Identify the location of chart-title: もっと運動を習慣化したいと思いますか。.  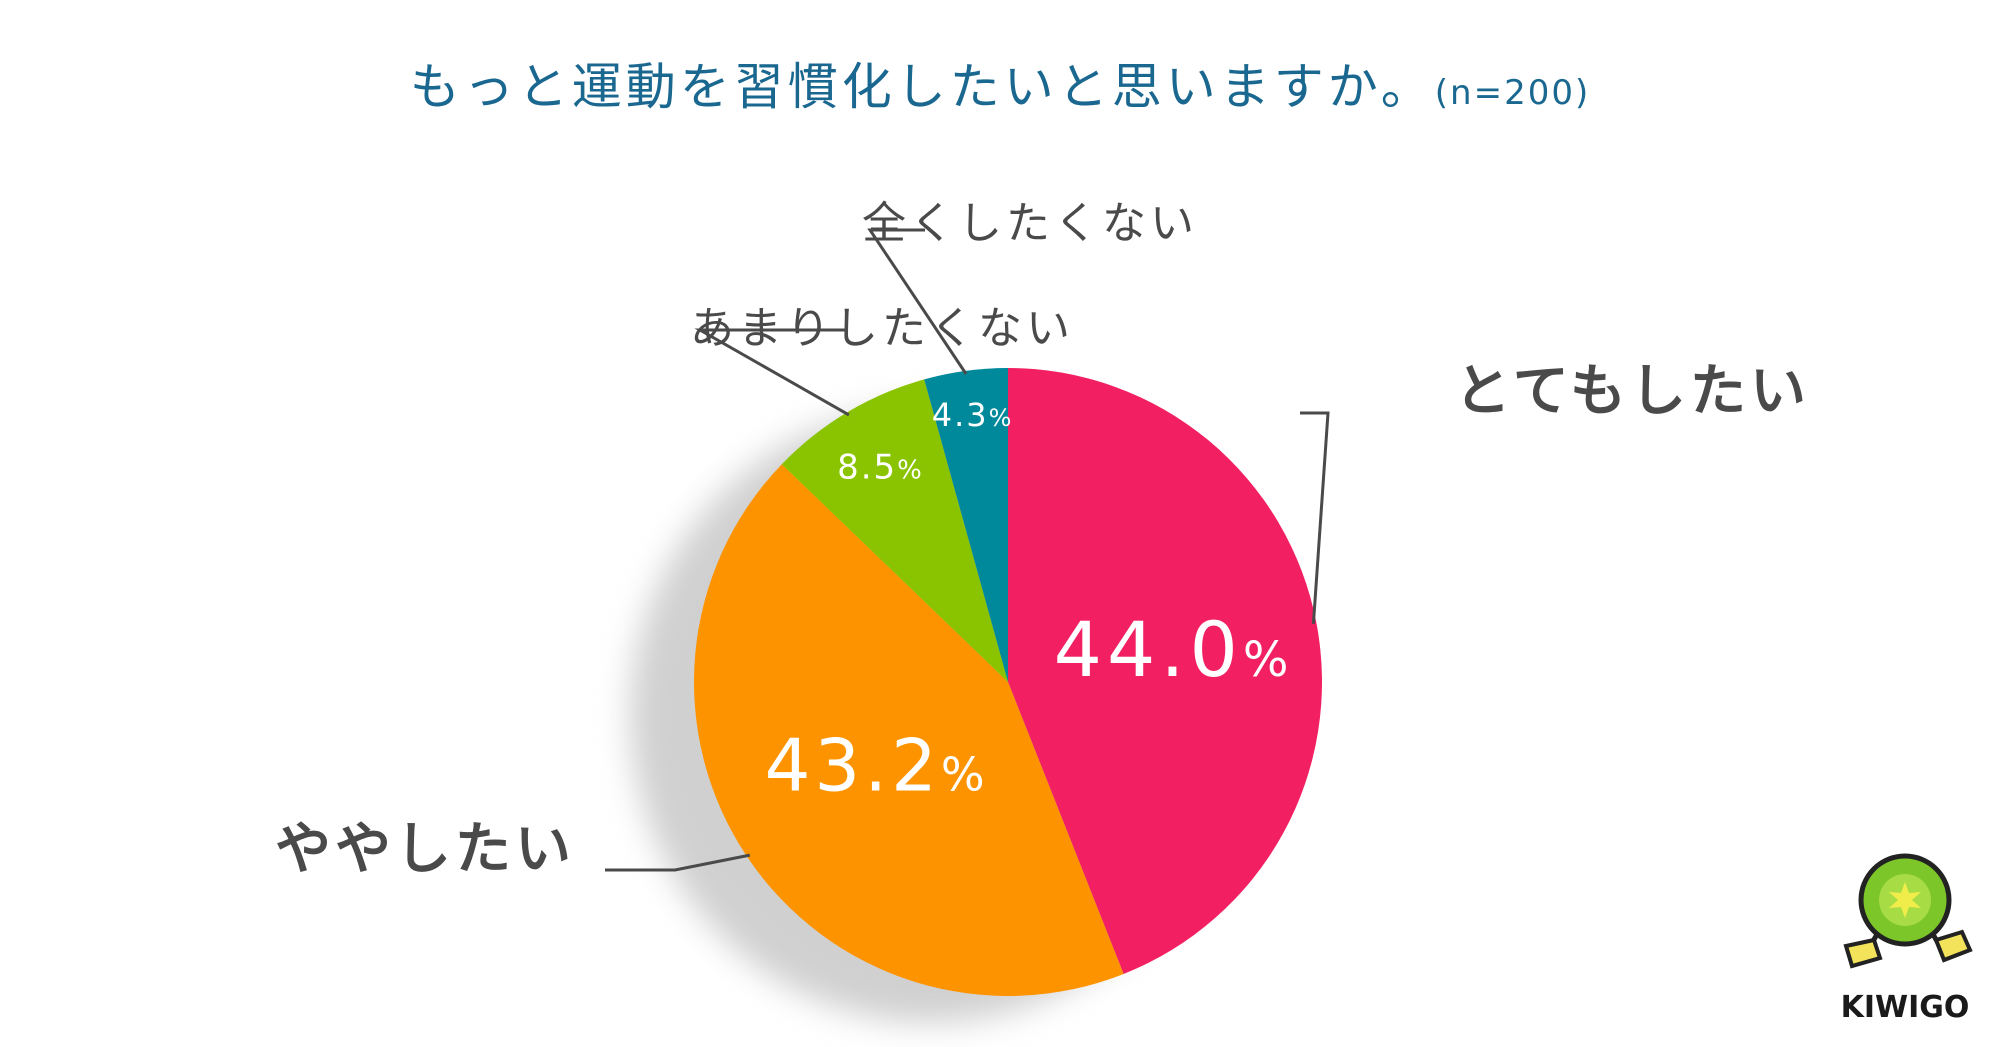
(922, 87).